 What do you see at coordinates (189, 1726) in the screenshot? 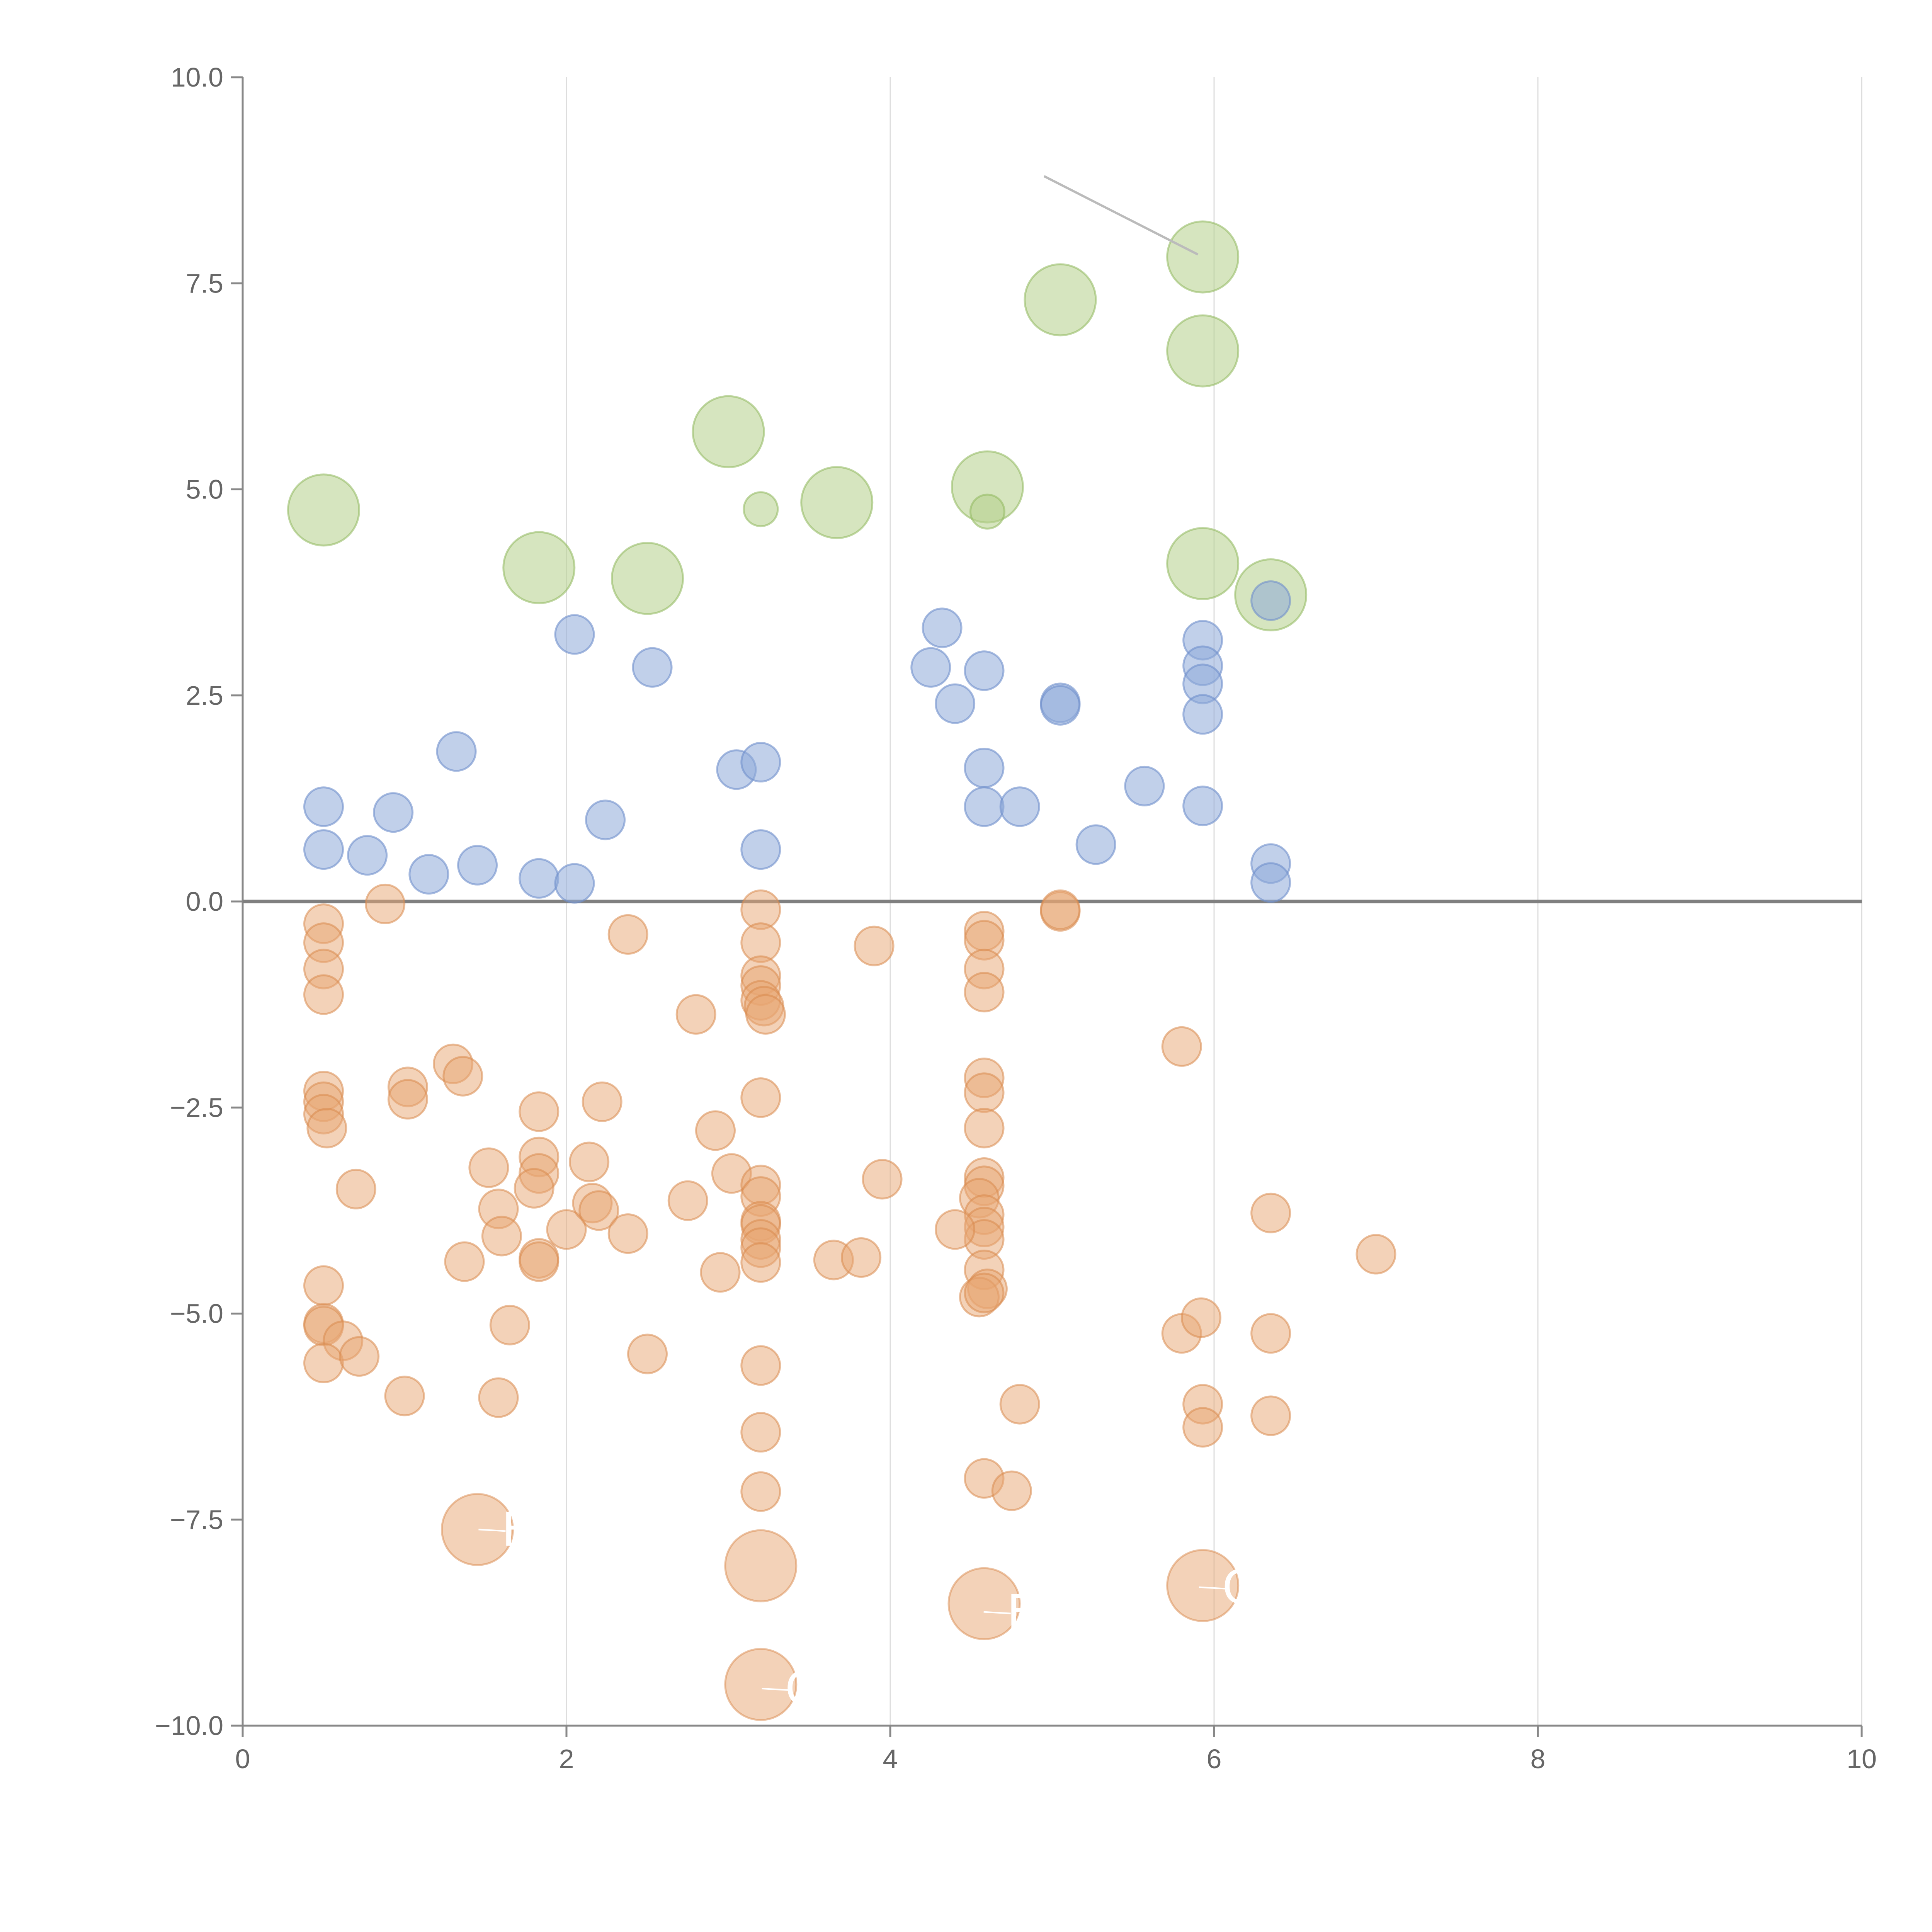
I see `y-tick-label: −10.0` at bounding box center [189, 1726].